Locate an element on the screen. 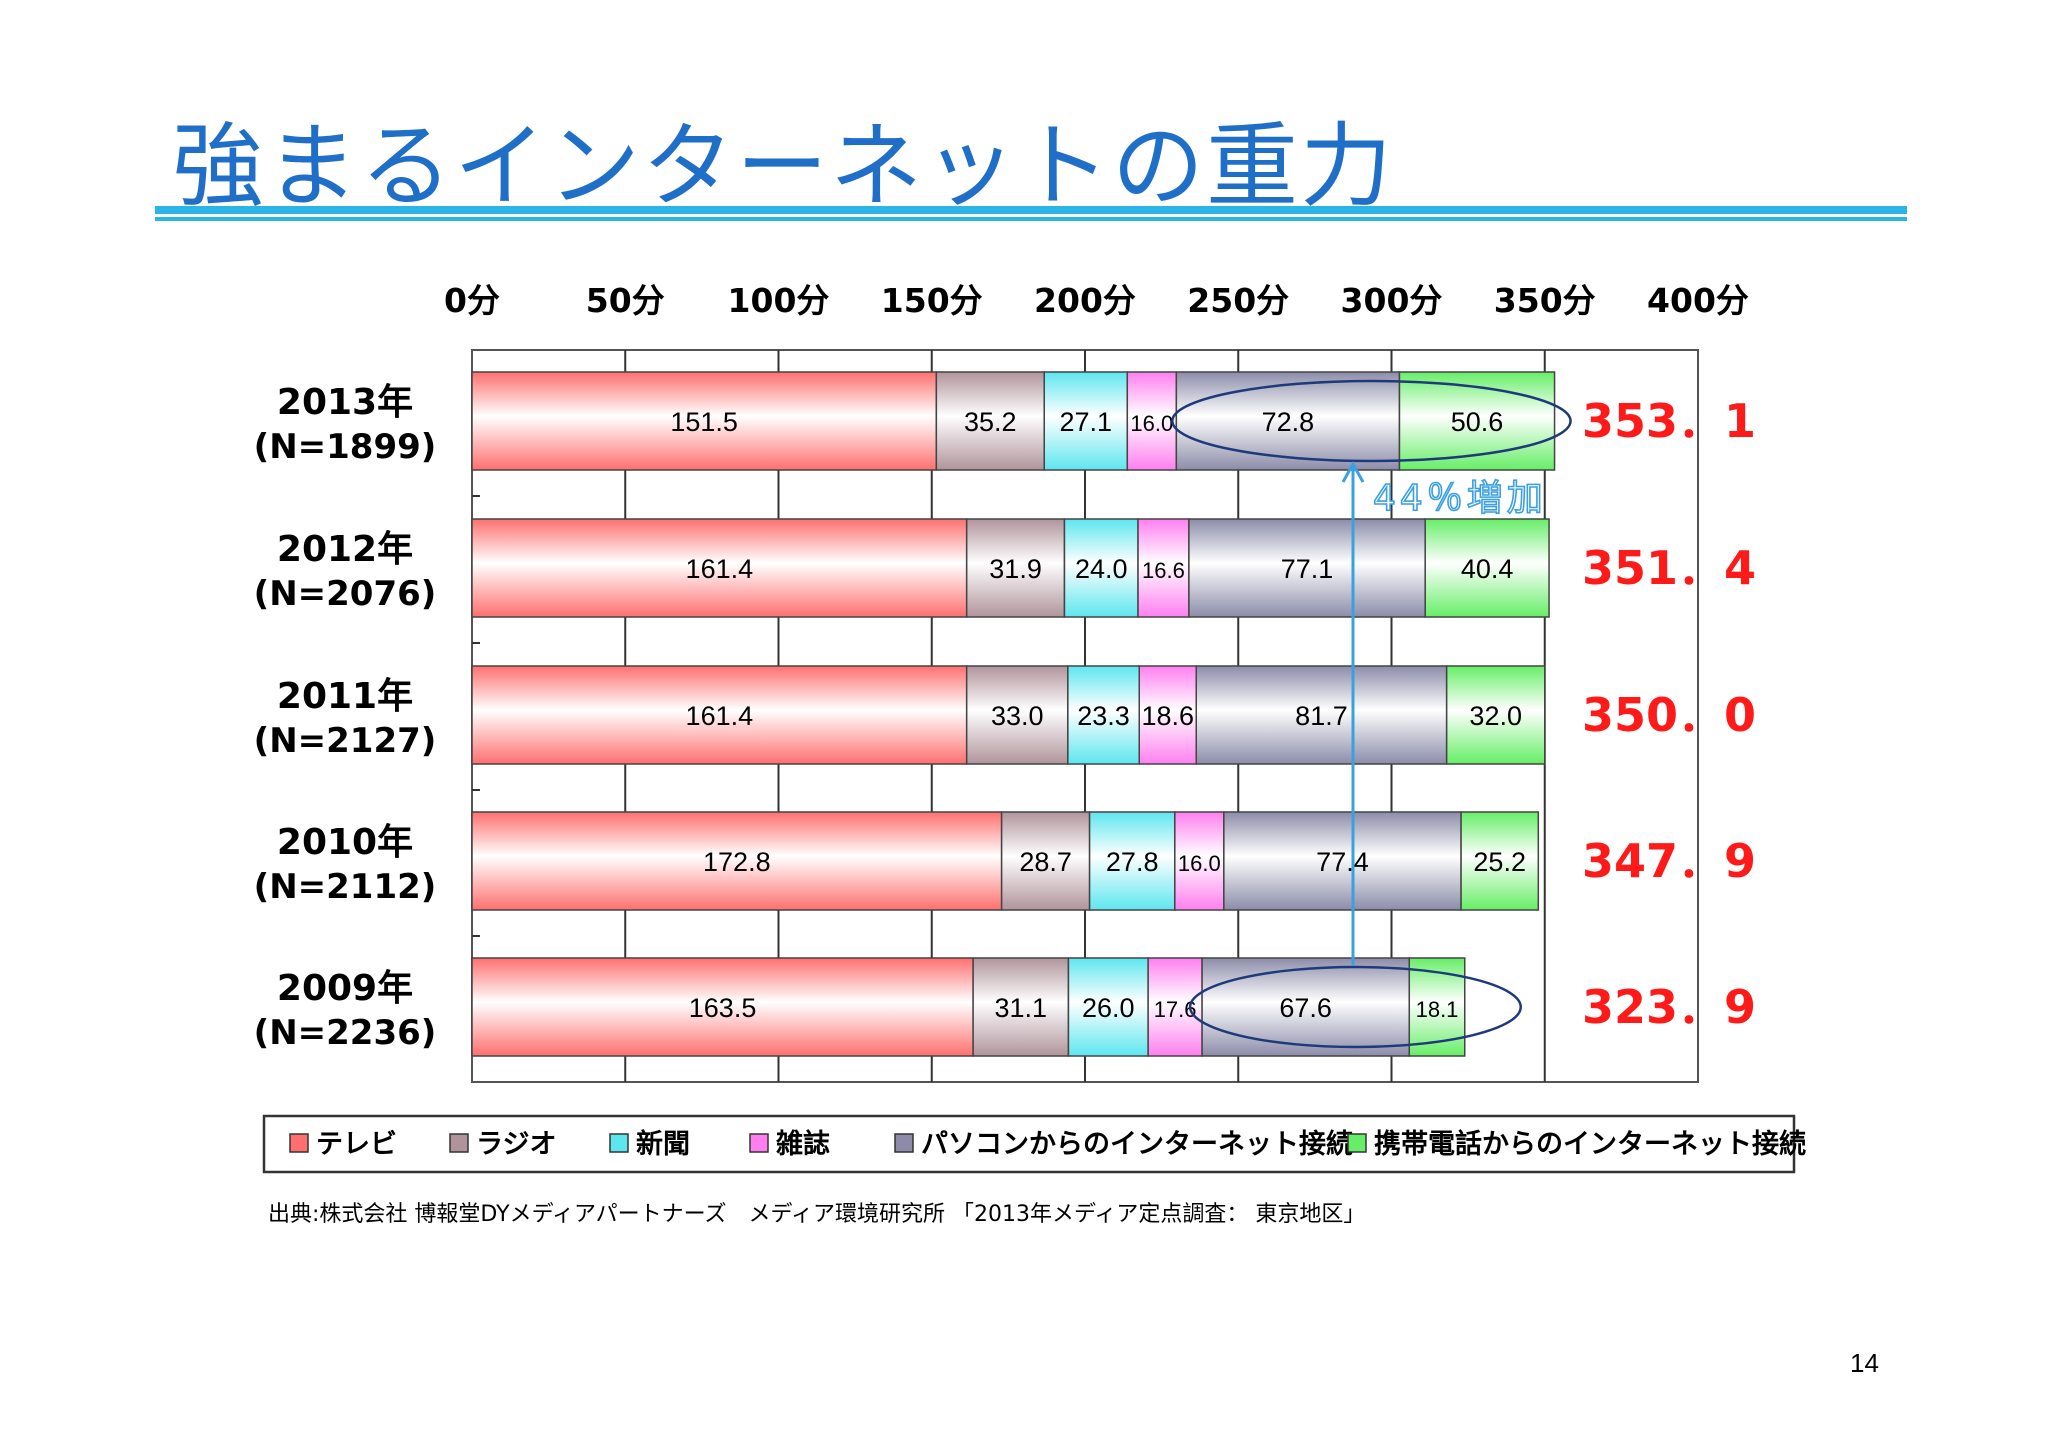 Image resolution: width=2048 pixels, height=1448 pixels. segment-value-label: 27.1 is located at coordinates (1085, 422).